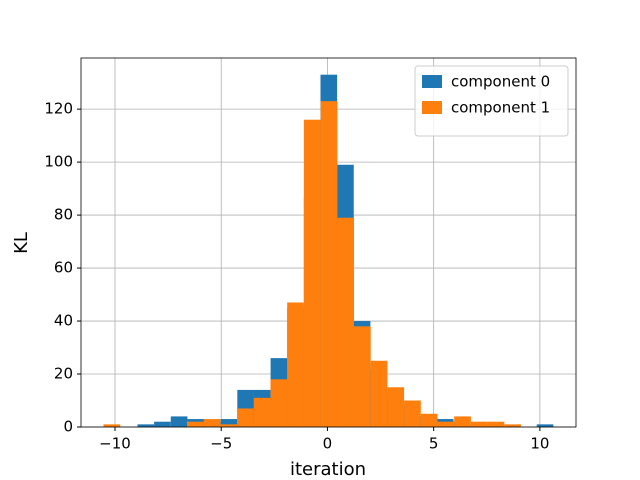  I want to click on x-tick-label: 10, so click(539, 444).